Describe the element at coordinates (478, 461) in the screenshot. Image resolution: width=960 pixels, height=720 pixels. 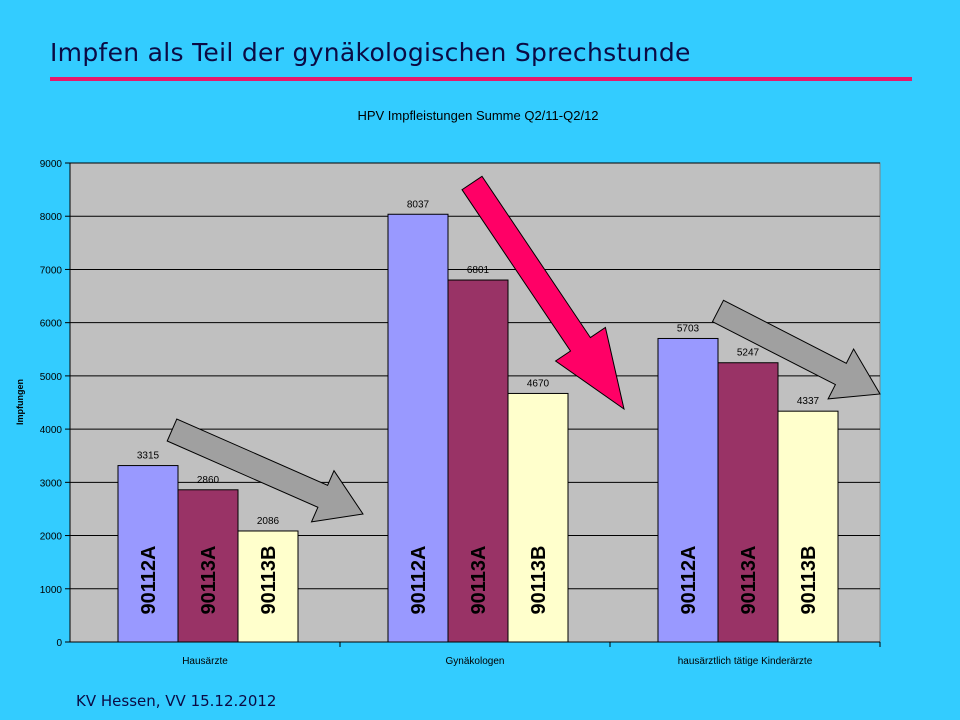
I see `bar-90113A` at that location.